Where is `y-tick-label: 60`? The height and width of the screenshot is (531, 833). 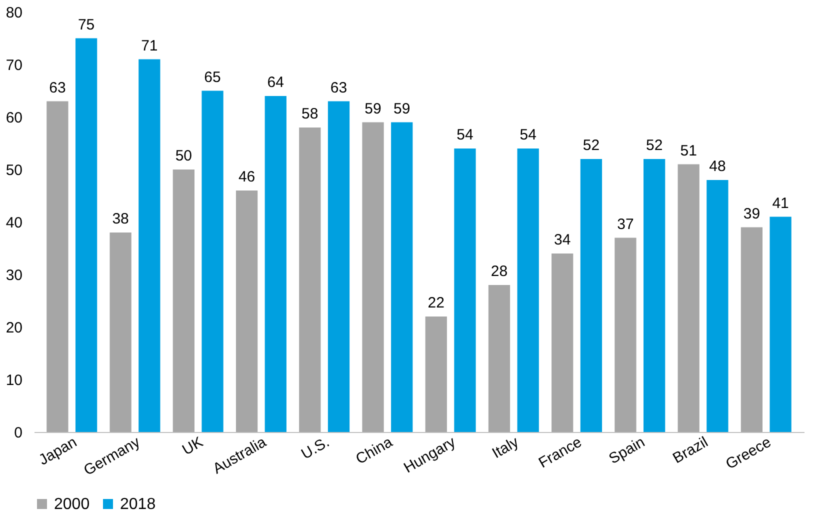 y-tick-label: 60 is located at coordinates (14, 118).